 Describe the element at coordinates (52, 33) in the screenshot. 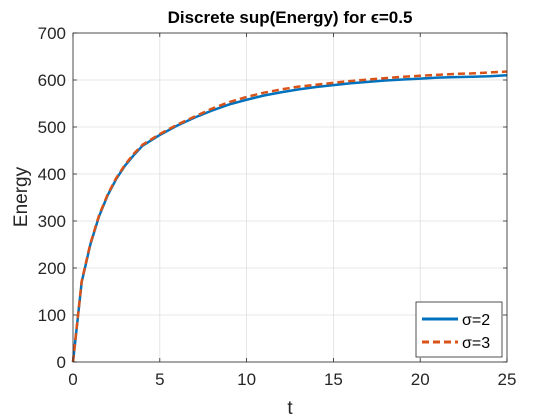

I see `y-tick-label: 700` at that location.